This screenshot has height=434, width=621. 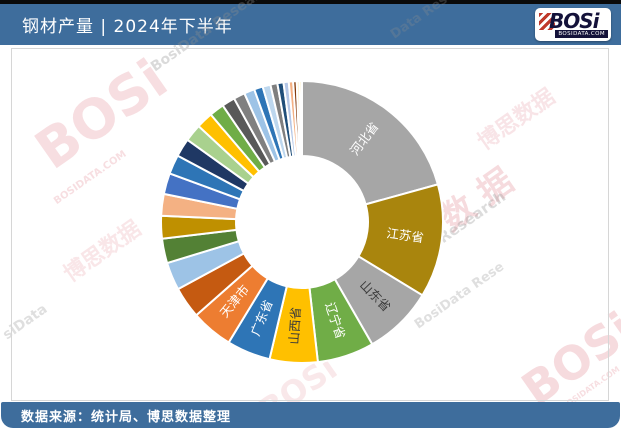 What do you see at coordinates (405, 235) in the screenshot?
I see `slice-label-1: 江苏省` at bounding box center [405, 235].